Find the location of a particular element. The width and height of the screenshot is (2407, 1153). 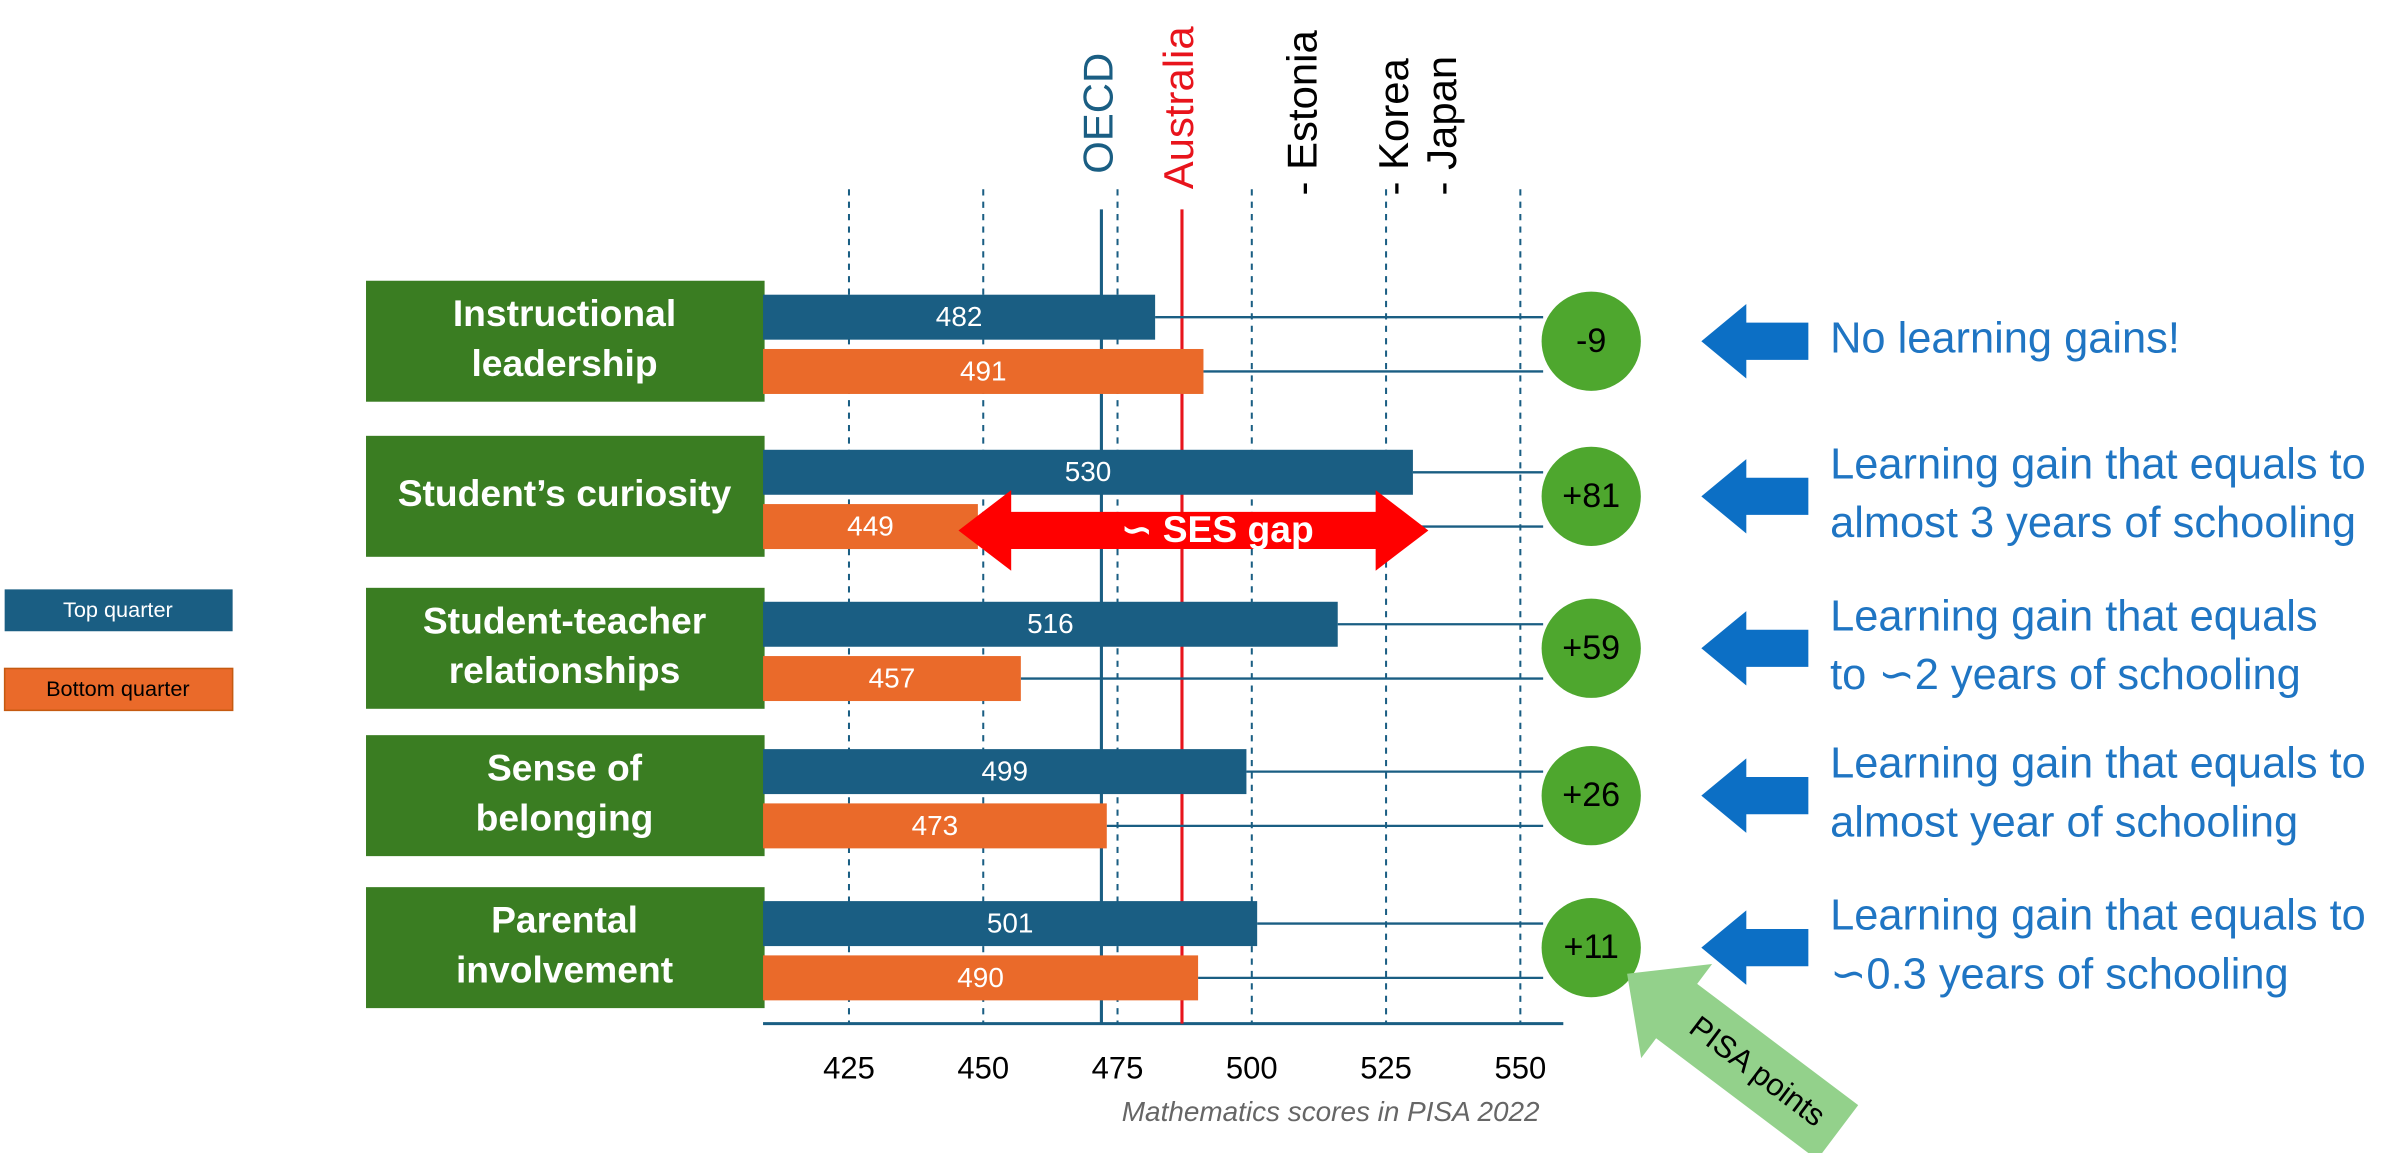

category-label: Student’s curiosity is located at coordinates (565, 493).